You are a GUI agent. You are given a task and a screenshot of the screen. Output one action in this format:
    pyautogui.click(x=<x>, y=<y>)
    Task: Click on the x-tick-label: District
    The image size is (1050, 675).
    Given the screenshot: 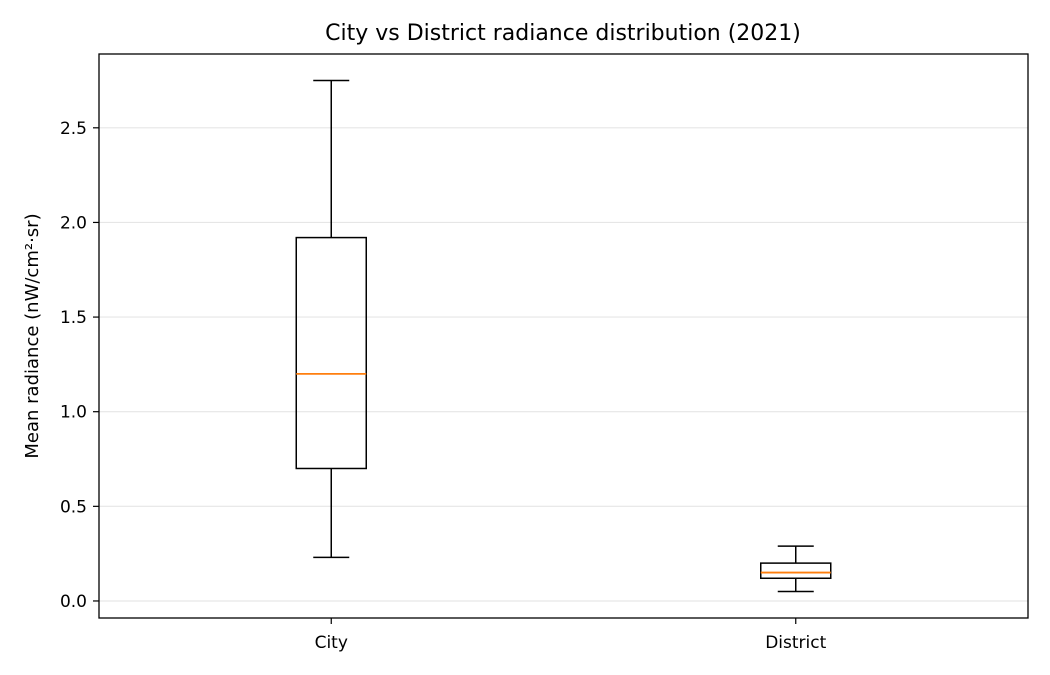 What is the action you would take?
    pyautogui.click(x=795, y=643)
    